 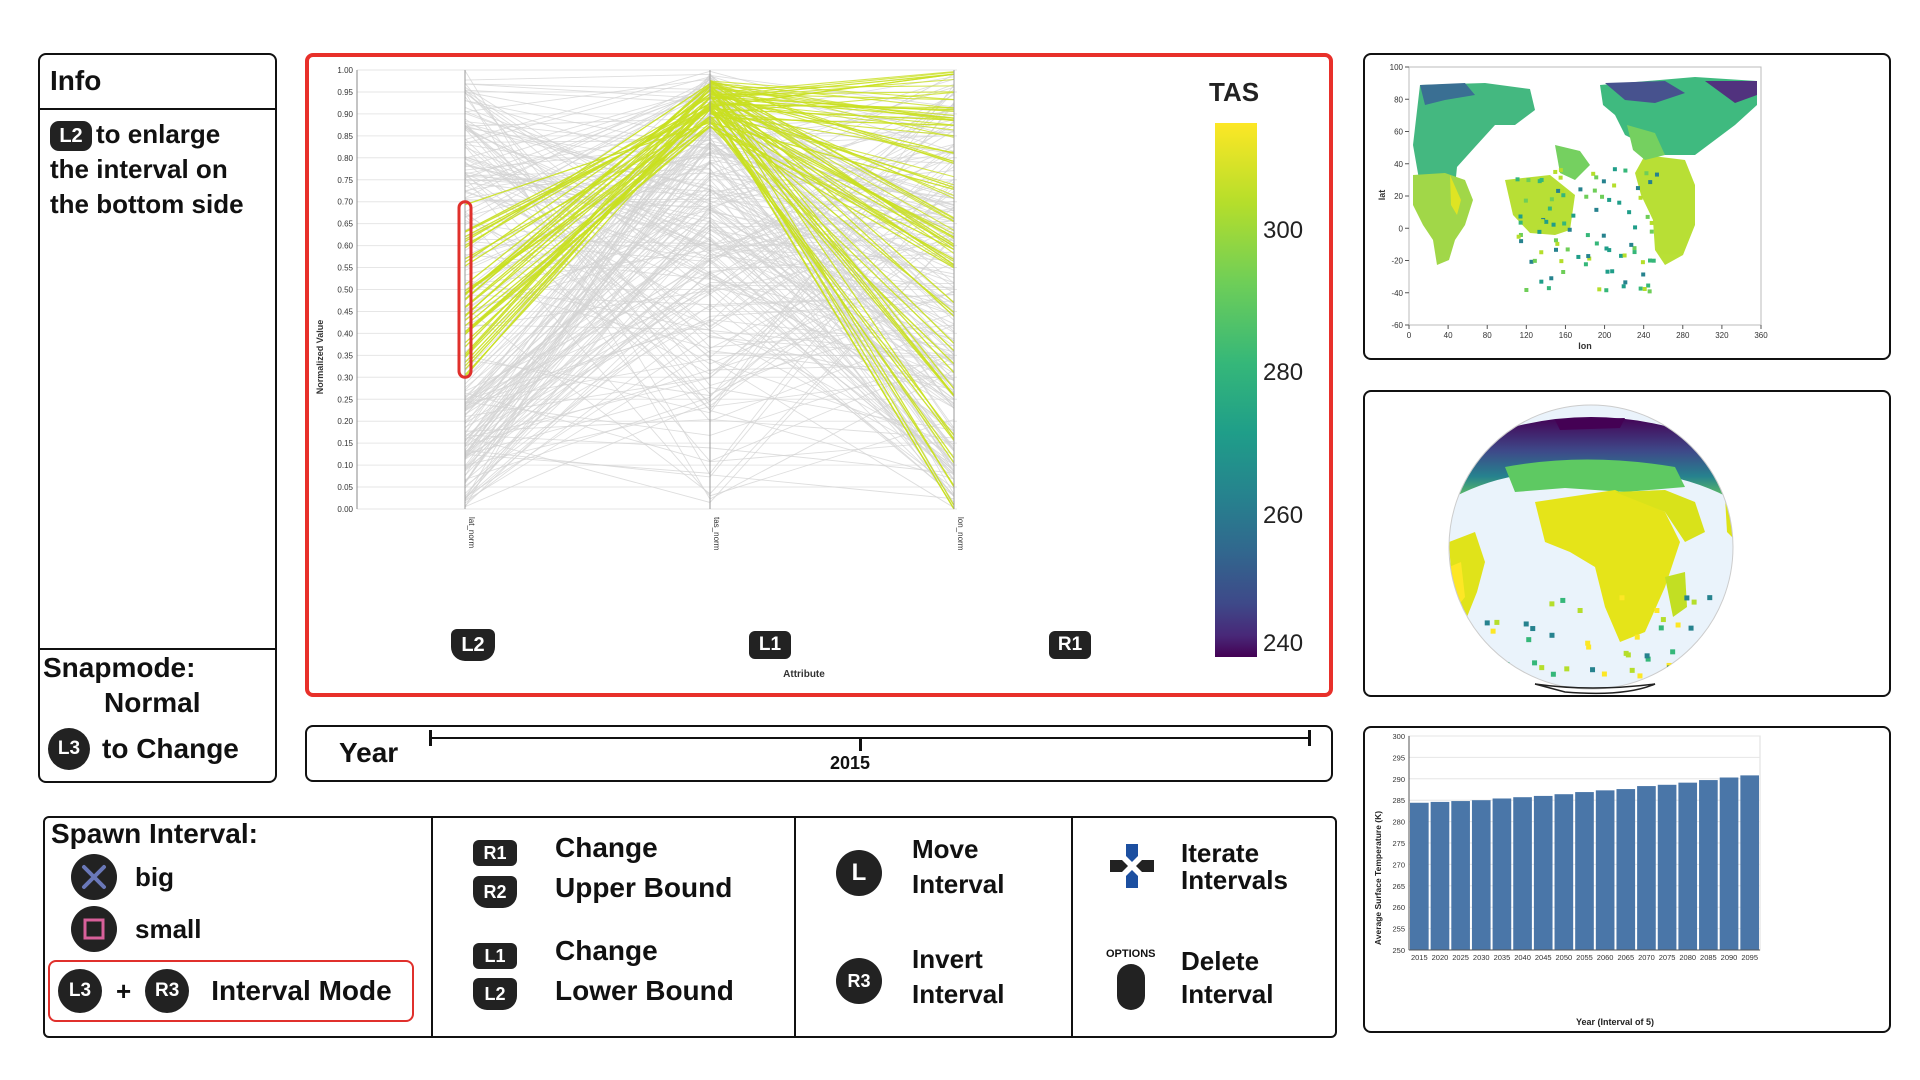 I want to click on year-slider-handle, so click(x=860, y=744).